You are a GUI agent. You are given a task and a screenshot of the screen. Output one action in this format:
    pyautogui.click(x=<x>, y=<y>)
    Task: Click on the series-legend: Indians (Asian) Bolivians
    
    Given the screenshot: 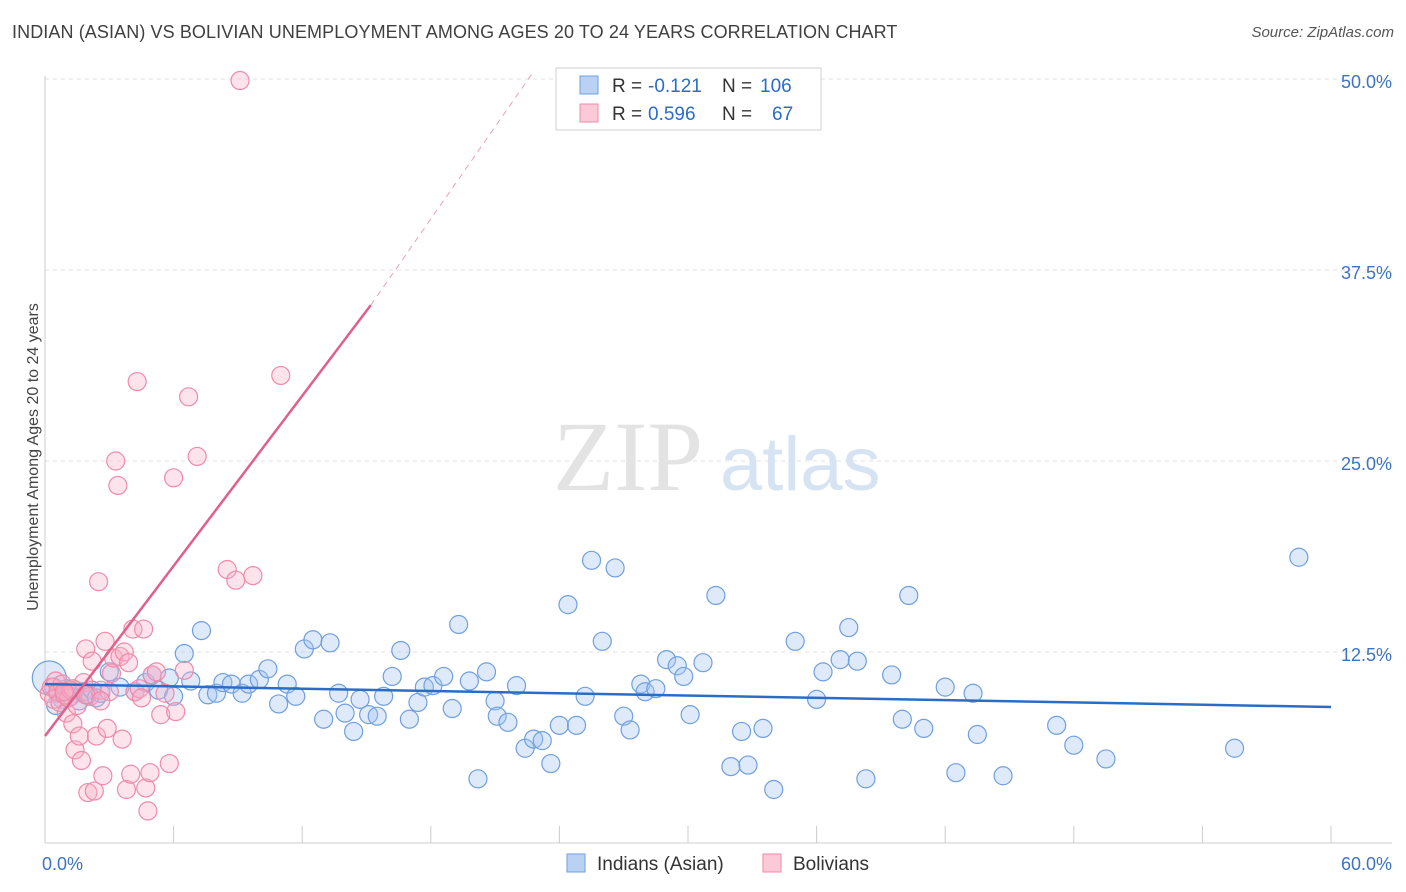 What is the action you would take?
    pyautogui.click(x=717, y=864)
    